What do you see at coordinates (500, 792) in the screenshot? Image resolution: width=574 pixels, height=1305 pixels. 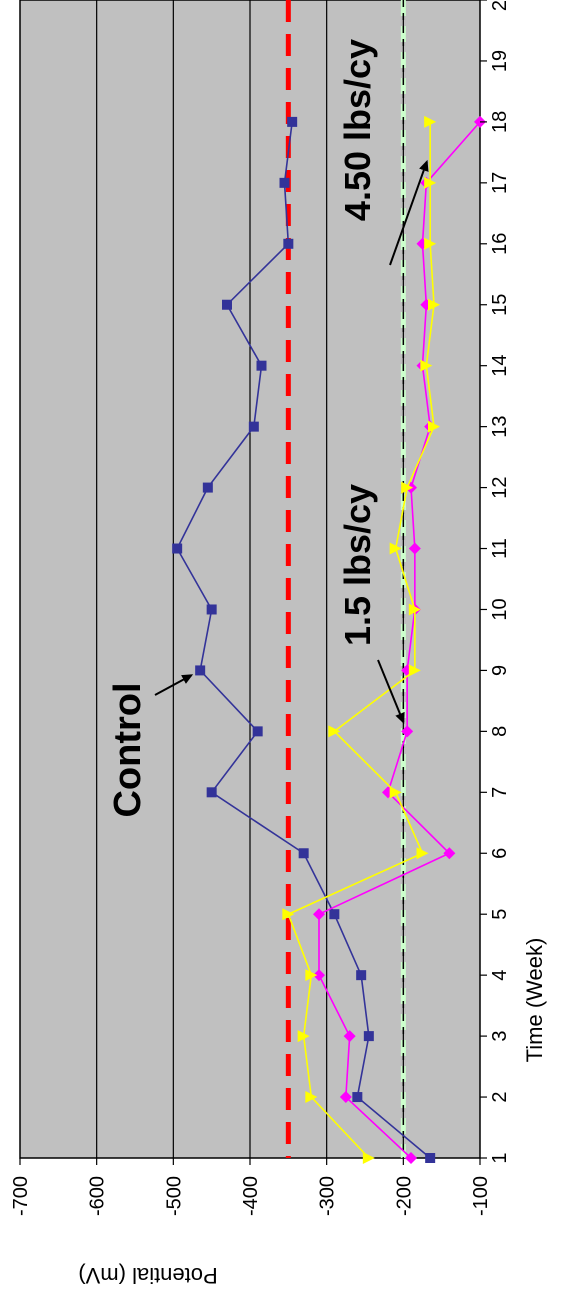 I see `x-tick-label: 7` at bounding box center [500, 792].